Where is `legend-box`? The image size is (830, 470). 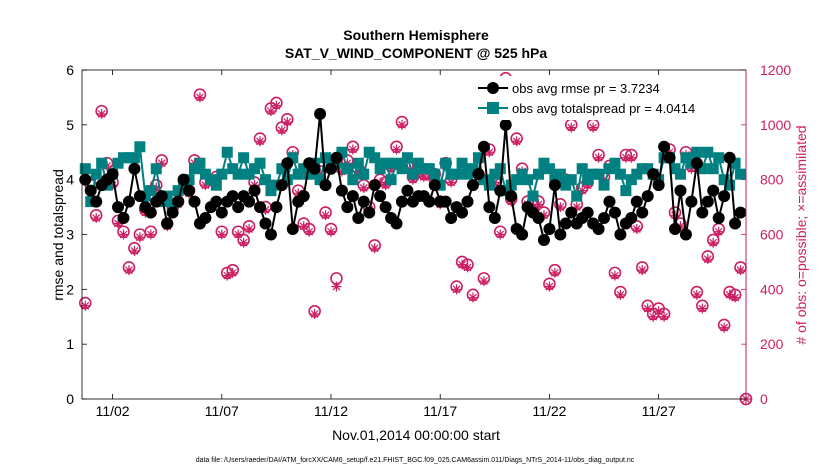 legend-box is located at coordinates (605, 98).